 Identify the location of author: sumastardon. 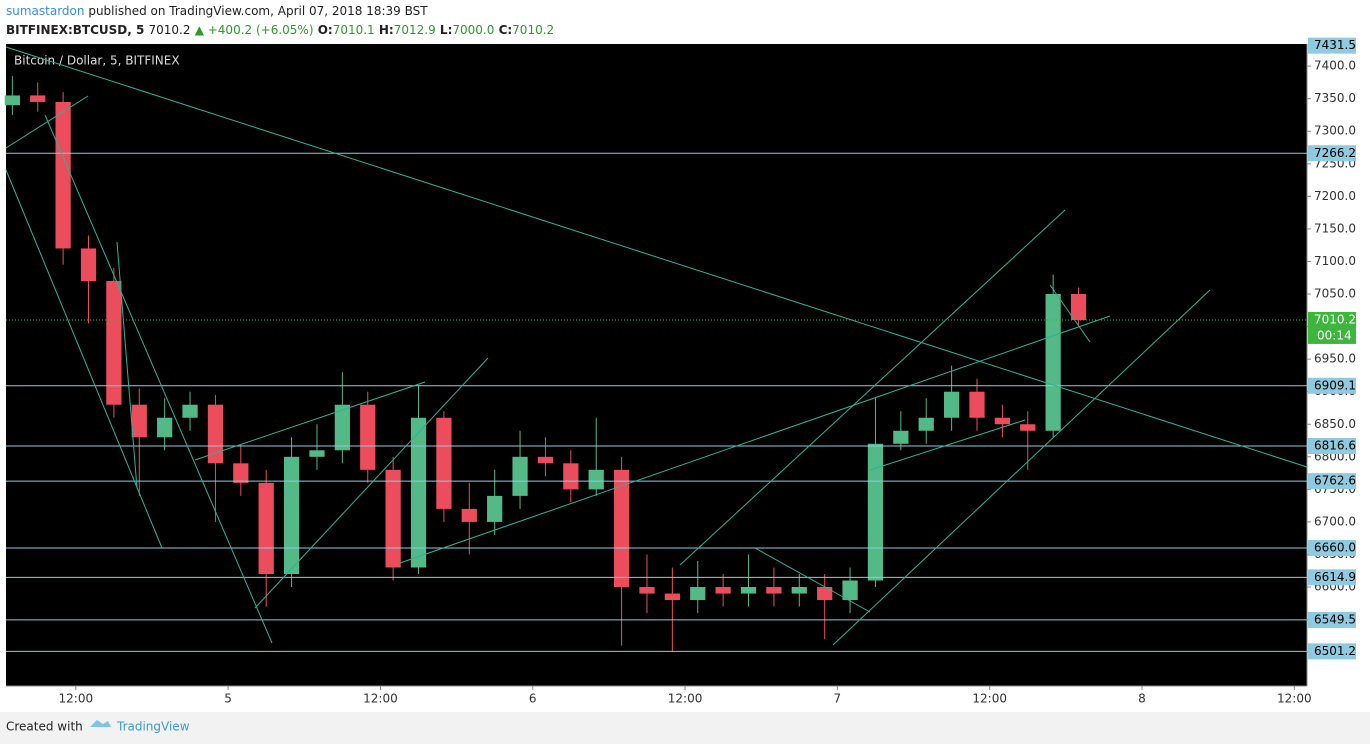
(45, 11).